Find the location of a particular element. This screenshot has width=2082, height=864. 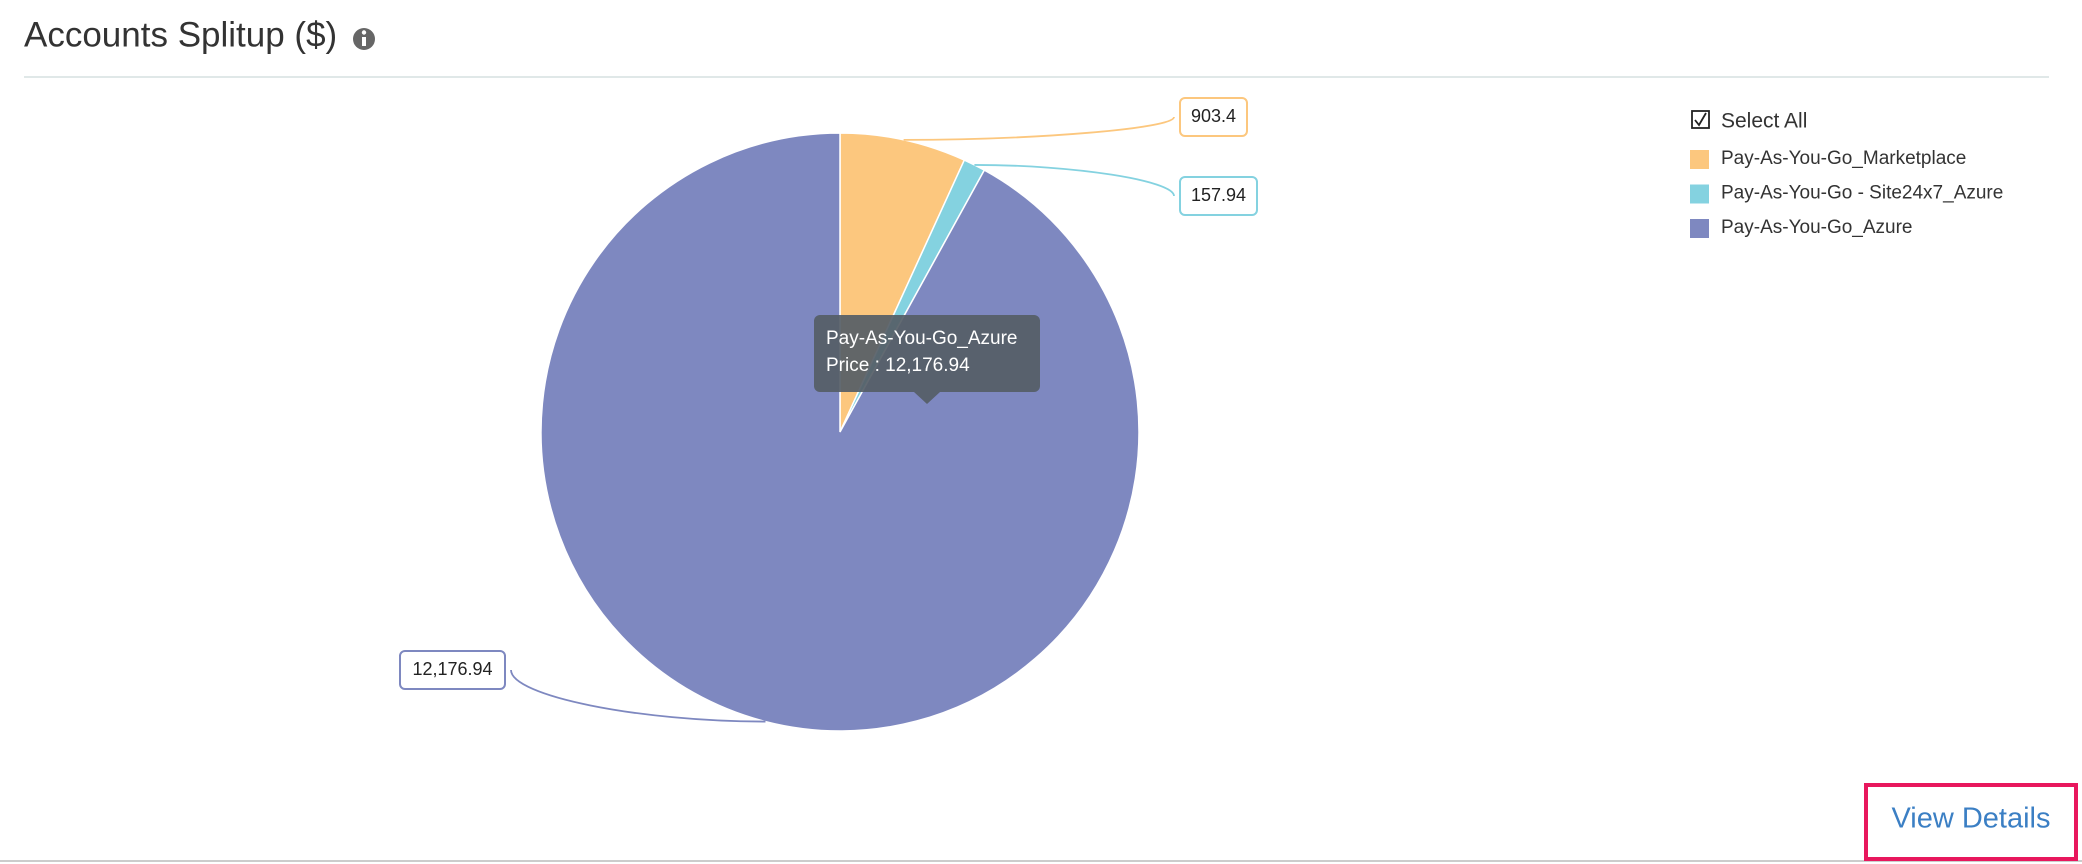

legend-label: Pay-As-You-Go_Marketplace is located at coordinates (1843, 158).